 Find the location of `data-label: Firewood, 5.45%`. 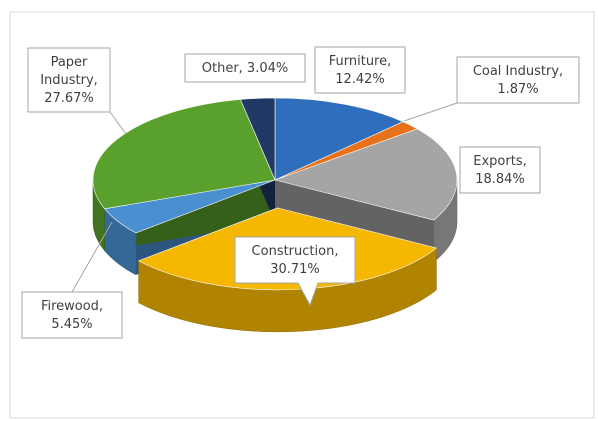

data-label: Firewood, 5.45% is located at coordinates (72, 315).